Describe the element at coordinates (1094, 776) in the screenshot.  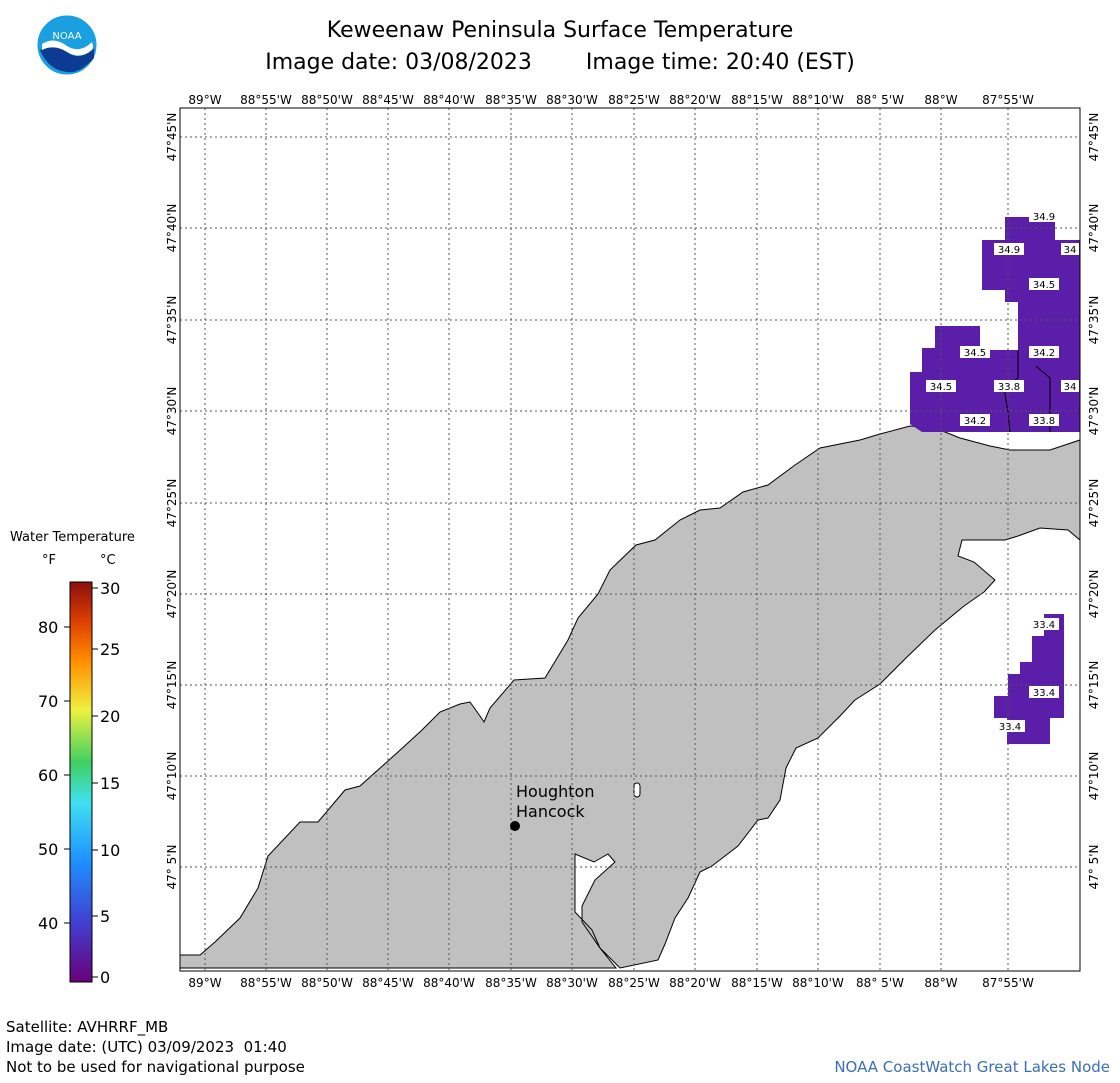
I see `lat-label-right: 47°10'N` at that location.